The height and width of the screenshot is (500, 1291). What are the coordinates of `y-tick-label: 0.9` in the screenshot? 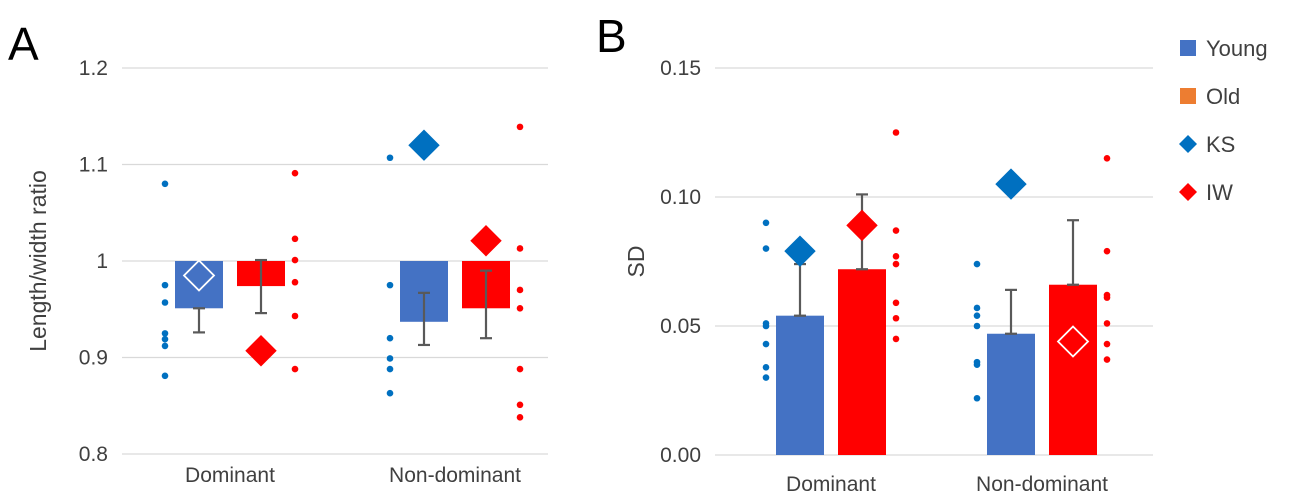 It's located at (93, 358).